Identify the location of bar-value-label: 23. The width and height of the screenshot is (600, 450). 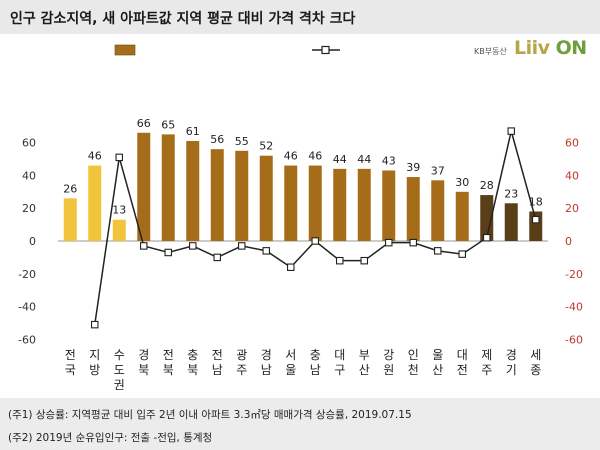
(511, 193).